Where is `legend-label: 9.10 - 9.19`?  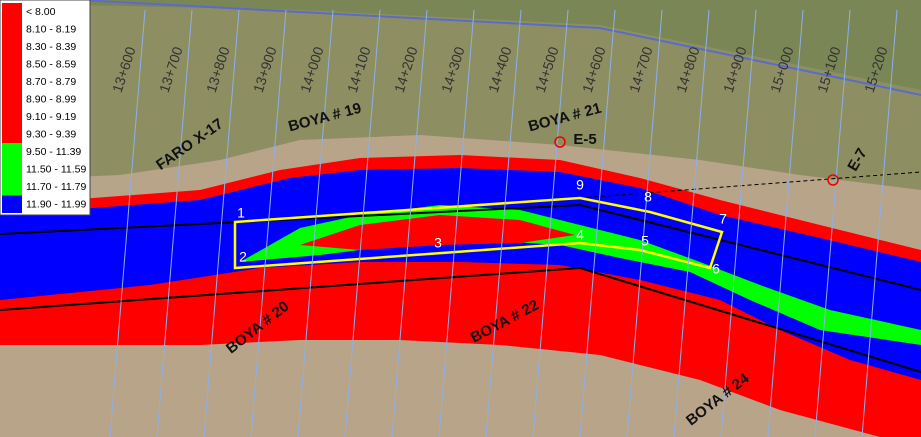
legend-label: 9.10 - 9.19 is located at coordinates (51, 117).